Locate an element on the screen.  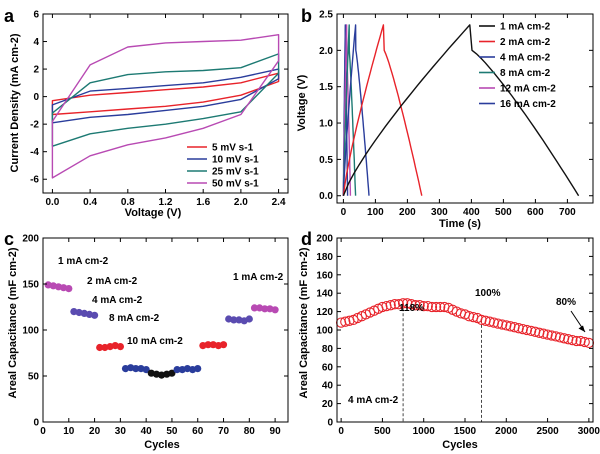
y-tick-label-a: -4 is located at coordinates (34, 152).